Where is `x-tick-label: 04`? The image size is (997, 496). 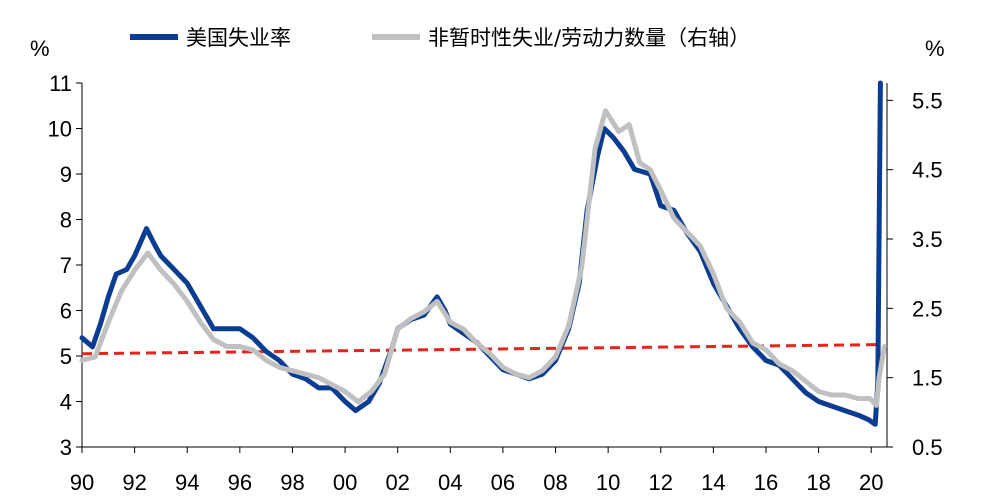
x-tick-label: 04 is located at coordinates (450, 482).